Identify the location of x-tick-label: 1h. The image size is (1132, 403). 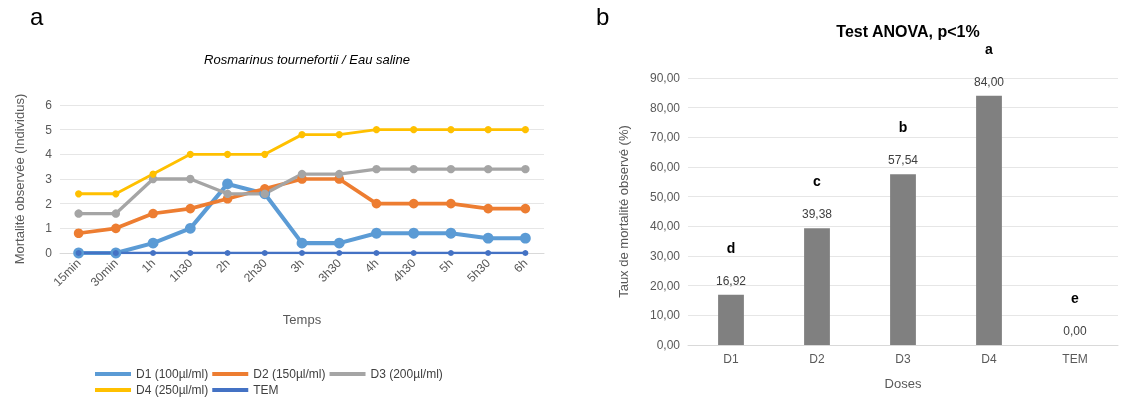
(148, 266).